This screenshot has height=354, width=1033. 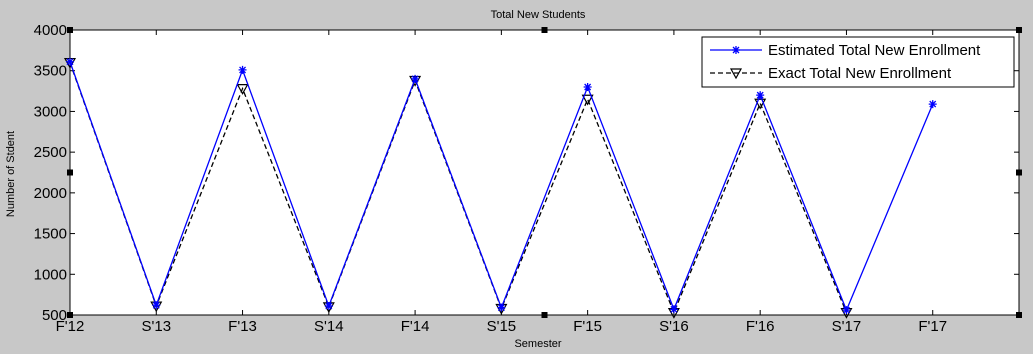 What do you see at coordinates (538, 15) in the screenshot?
I see `chart-title: Total New Students` at bounding box center [538, 15].